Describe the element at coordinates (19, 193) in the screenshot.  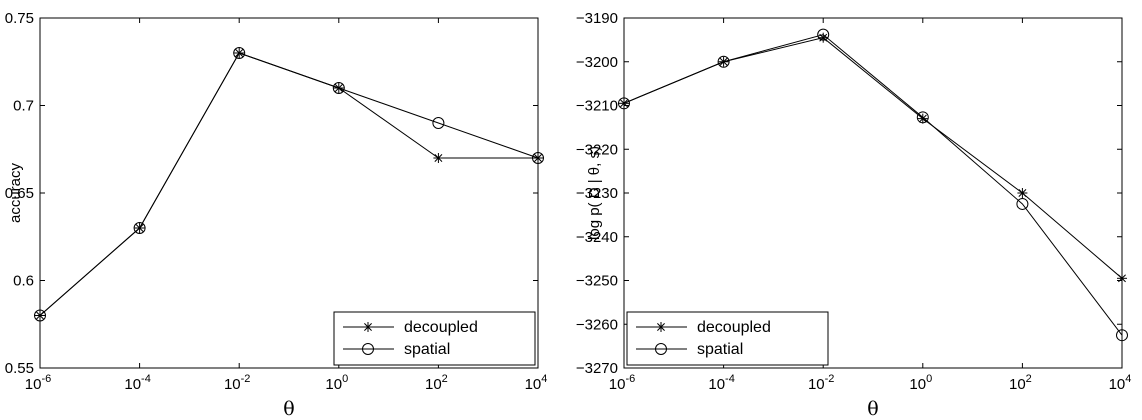
I see `y-tick-label: 0.65` at that location.